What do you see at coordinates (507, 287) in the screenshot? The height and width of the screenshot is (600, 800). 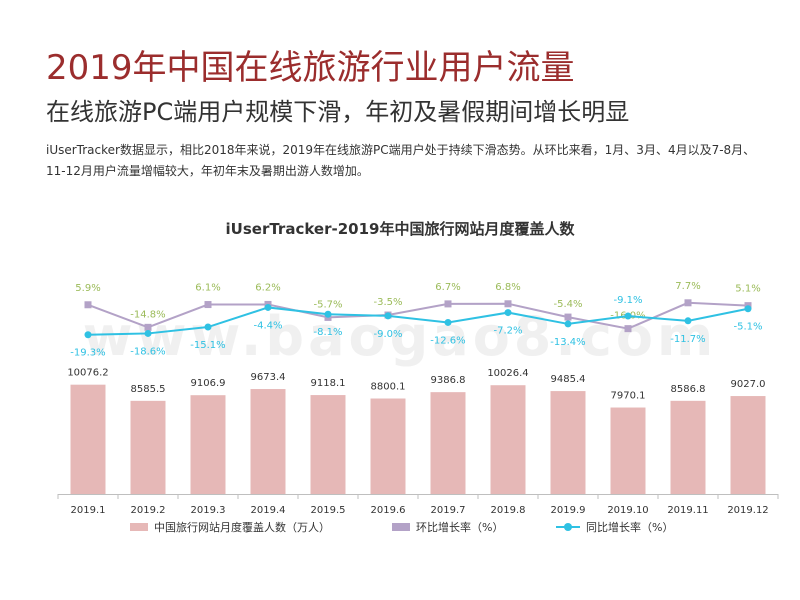 I see `mom-value-label: 6.8%` at bounding box center [507, 287].